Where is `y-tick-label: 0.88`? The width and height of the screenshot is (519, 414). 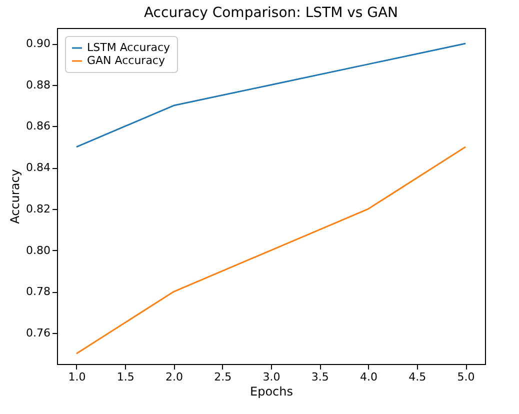
y-tick-label: 0.88 is located at coordinates (38, 85).